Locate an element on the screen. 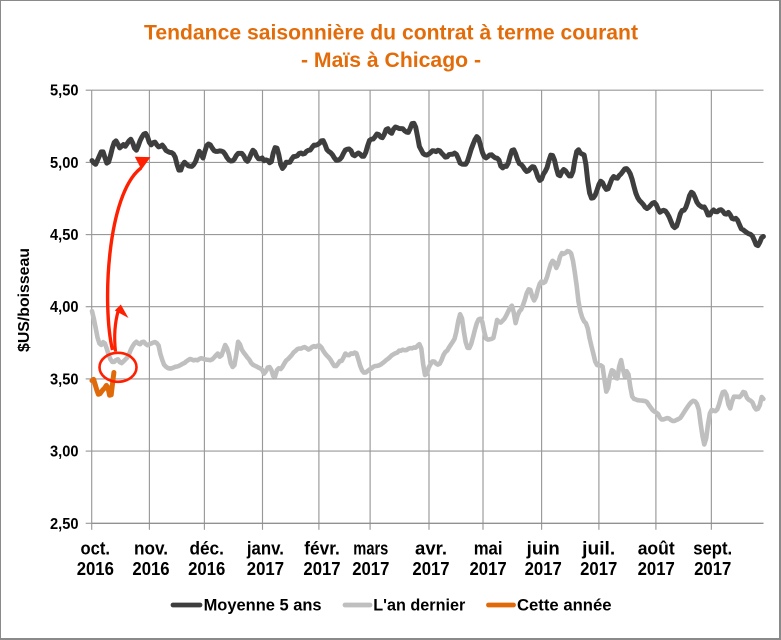  svg-text: juin is located at coordinates (543, 549).